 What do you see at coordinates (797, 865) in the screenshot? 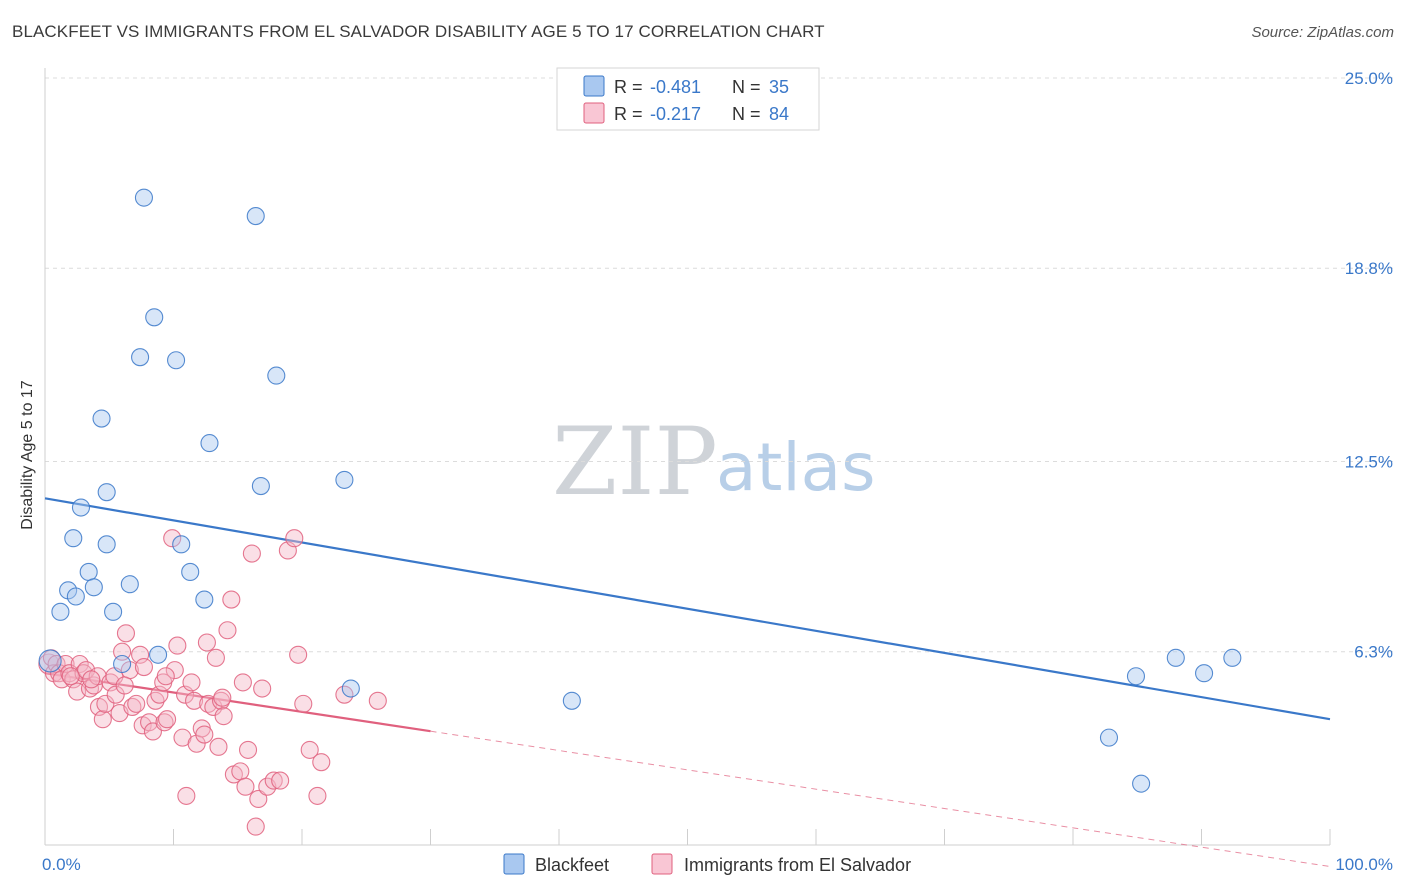
I see `series-label-el-salvador: Immigrants from El Salvador` at bounding box center [797, 865].